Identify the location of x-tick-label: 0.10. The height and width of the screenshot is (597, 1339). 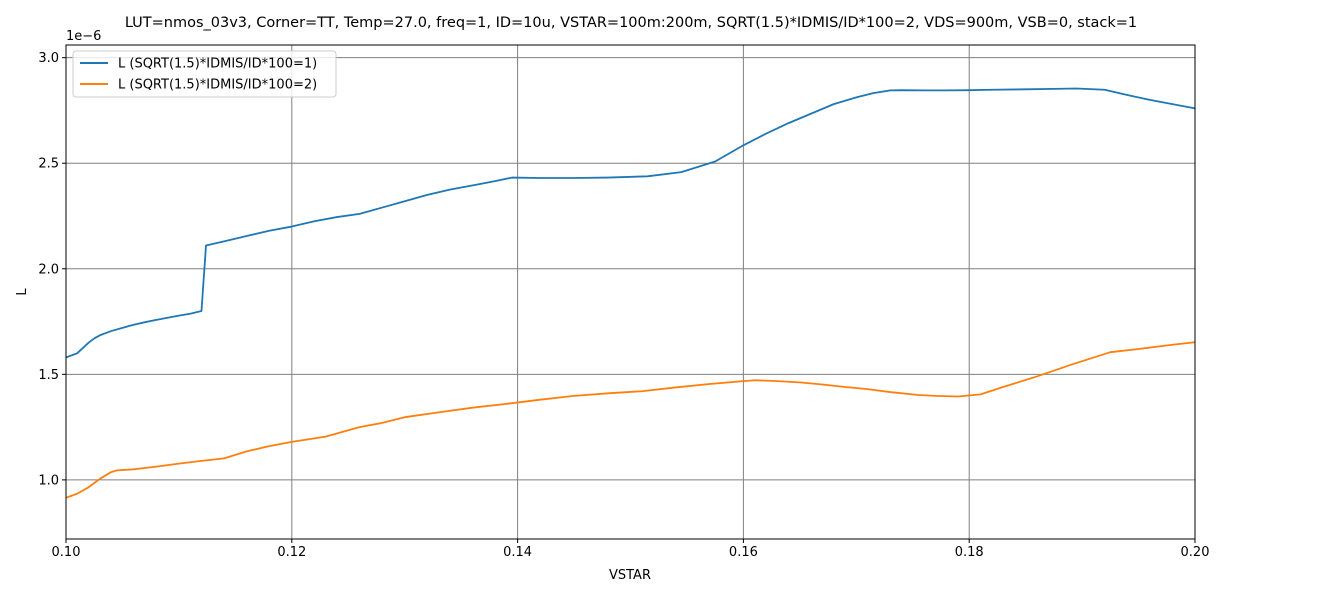
(66, 552).